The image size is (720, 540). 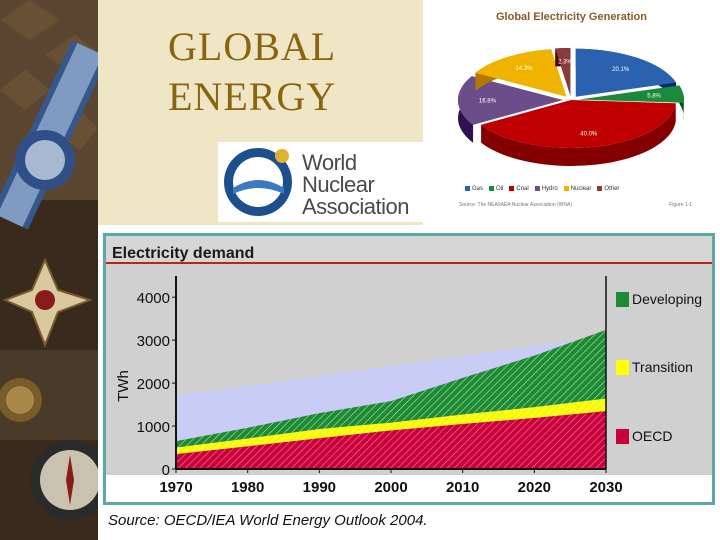 What do you see at coordinates (565, 63) in the screenshot?
I see `pie-slice-label: 2.3%` at bounding box center [565, 63].